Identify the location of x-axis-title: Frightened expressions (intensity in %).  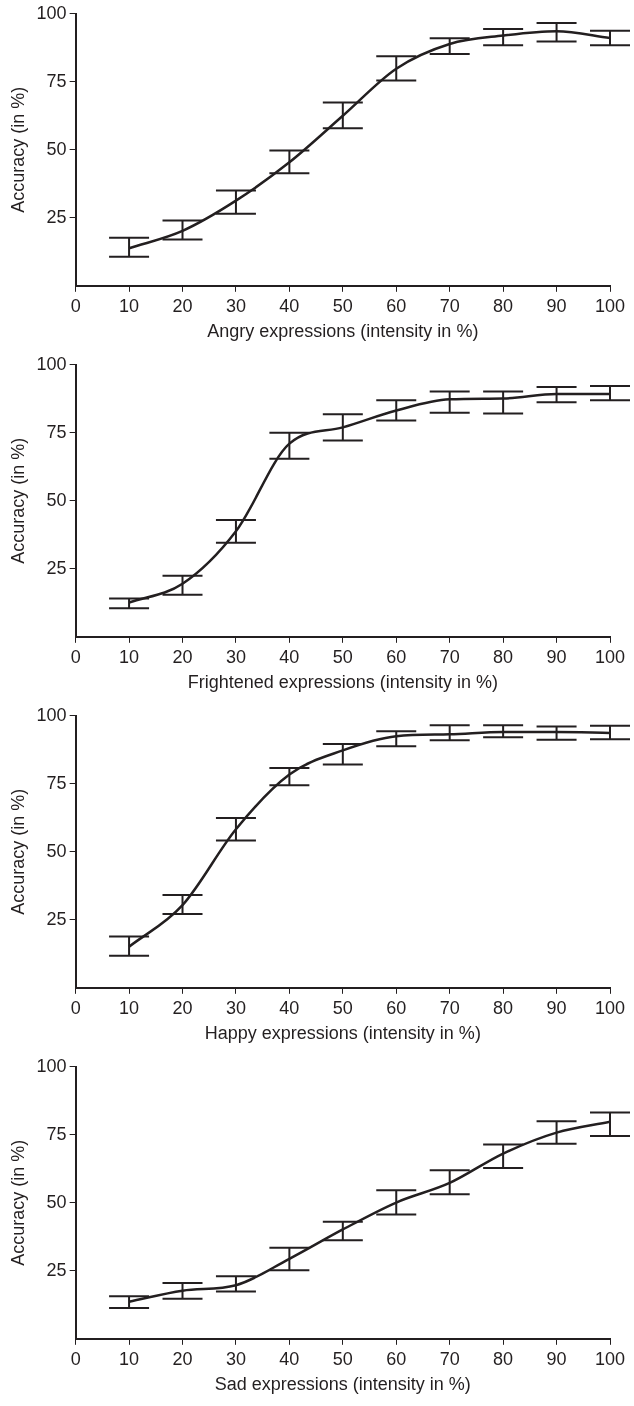
(342, 682).